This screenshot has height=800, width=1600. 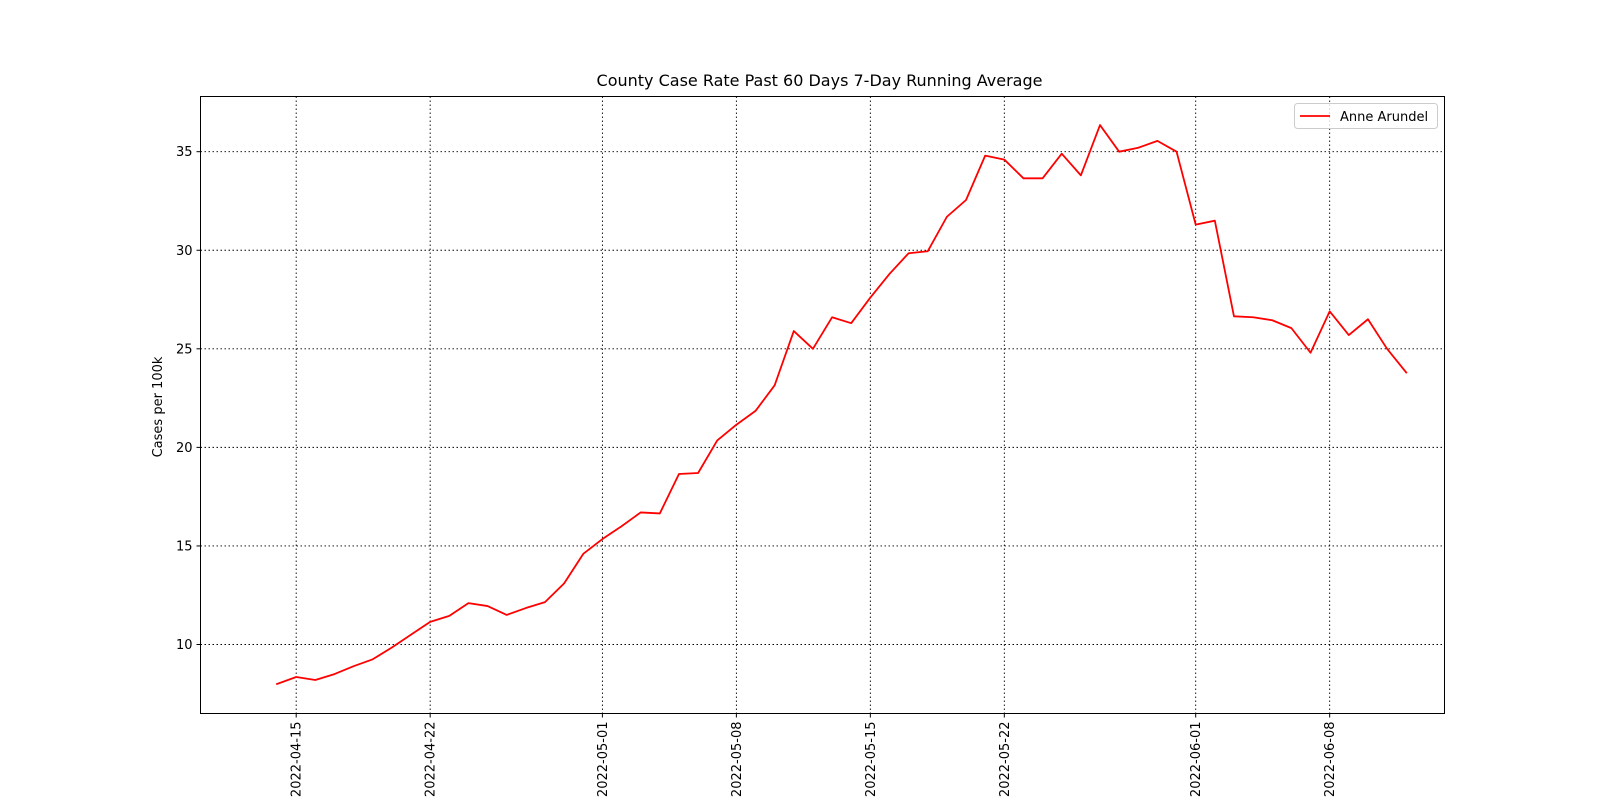 What do you see at coordinates (184, 349) in the screenshot?
I see `y-tick-label: 25` at bounding box center [184, 349].